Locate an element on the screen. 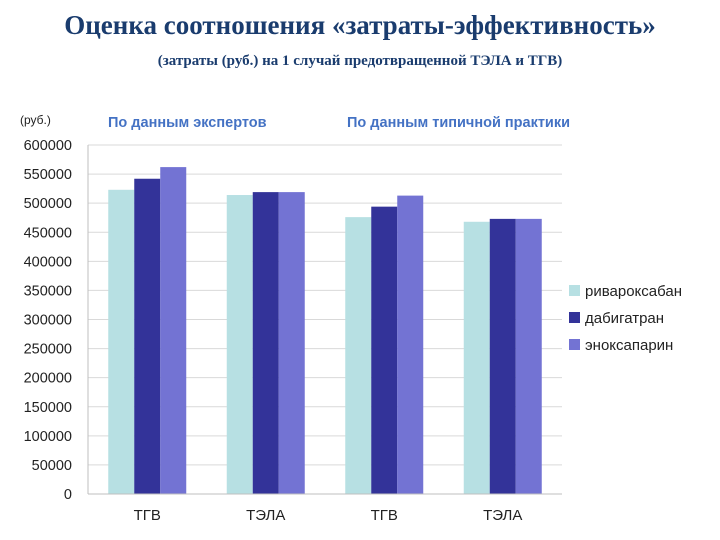  y-tick-label: 600000 is located at coordinates (48, 146).